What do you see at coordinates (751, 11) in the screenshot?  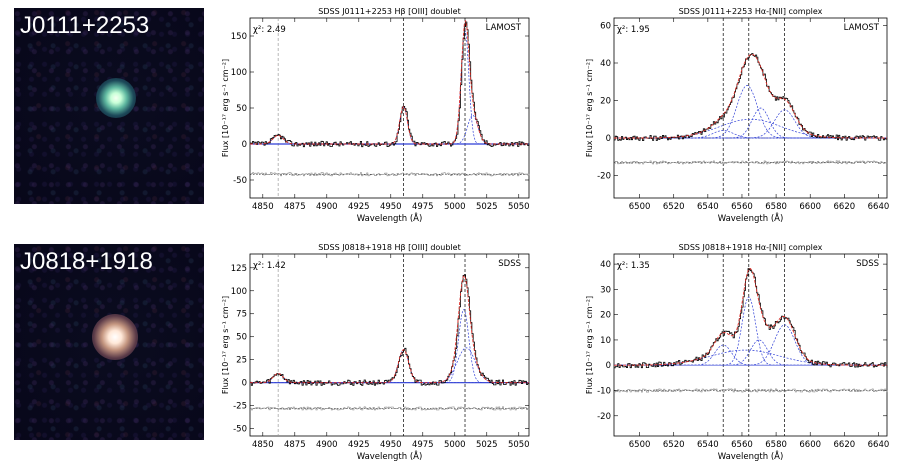 I see `panel-title: SDSS J0111+2253 Hα-[NII] complex` at bounding box center [751, 11].